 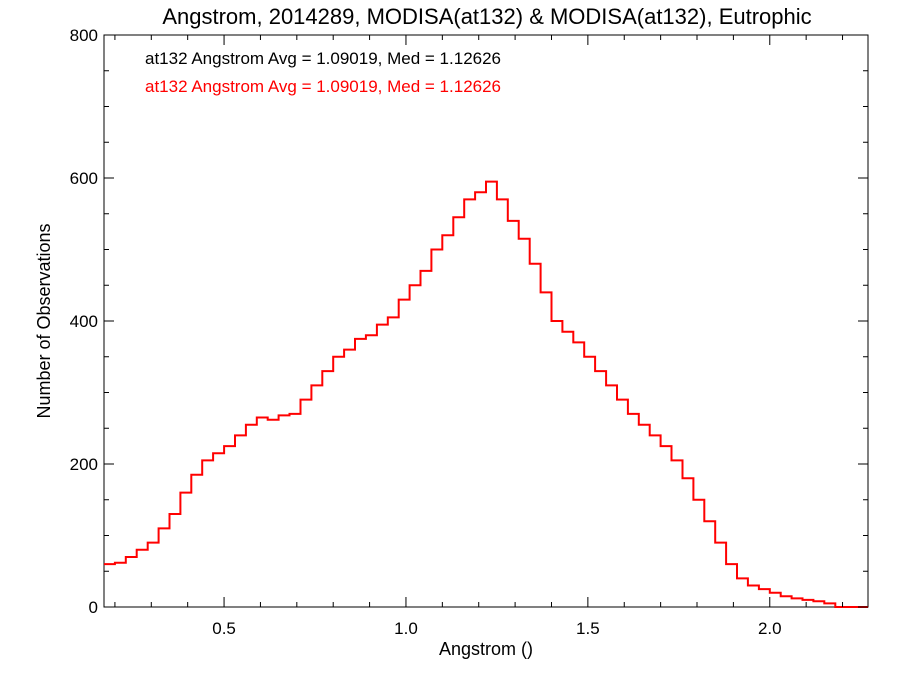 What do you see at coordinates (406, 628) in the screenshot?
I see `x-tick-label: 1.0` at bounding box center [406, 628].